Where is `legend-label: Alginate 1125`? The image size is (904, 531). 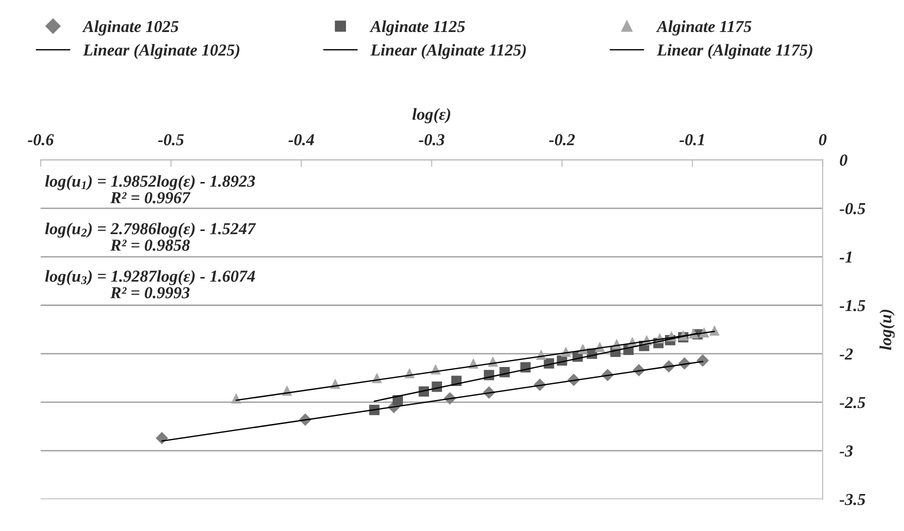
legend-label: Alginate 1125 is located at coordinates (417, 28).